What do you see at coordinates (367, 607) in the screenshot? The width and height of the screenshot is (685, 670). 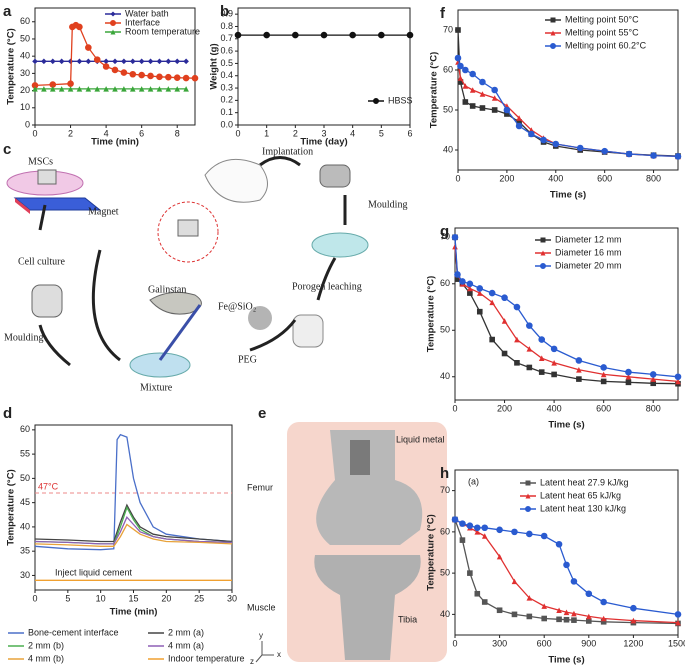 I see `tibia` at bounding box center [367, 607].